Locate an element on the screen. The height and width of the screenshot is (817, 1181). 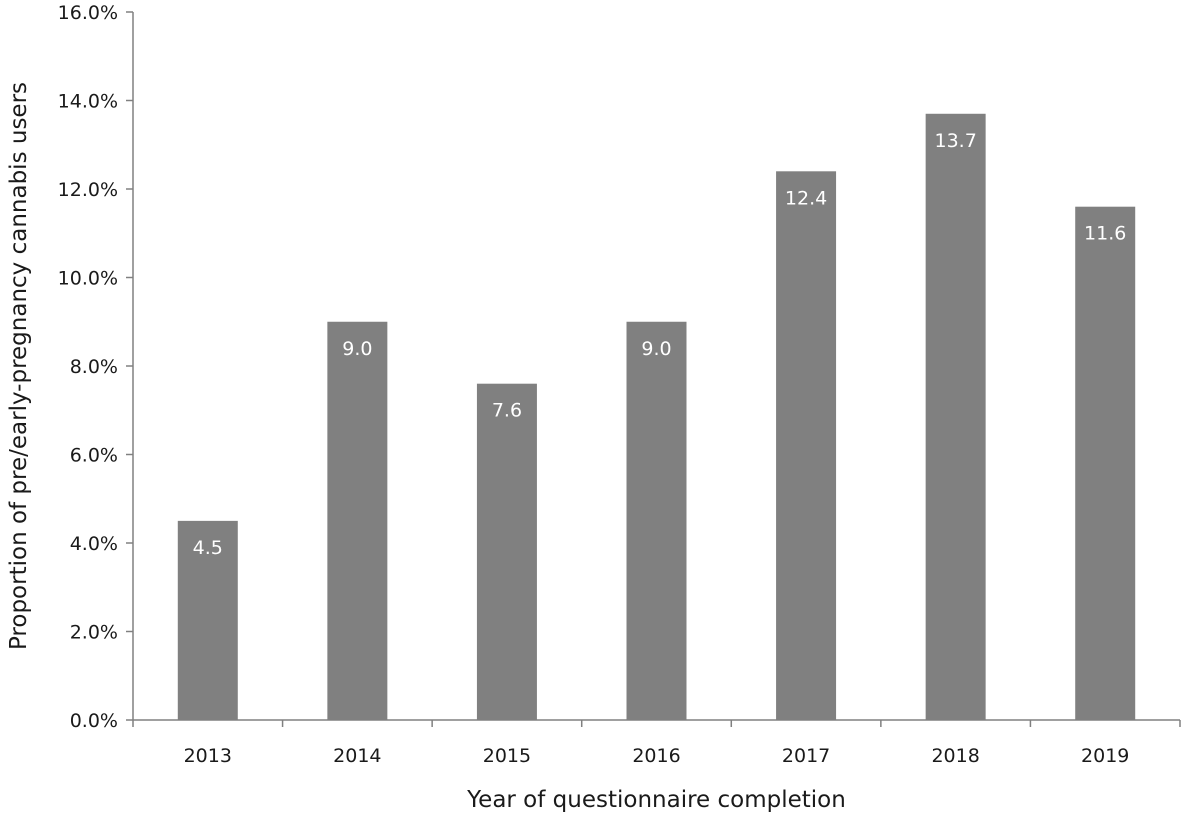
bar-2018 is located at coordinates (955, 416).